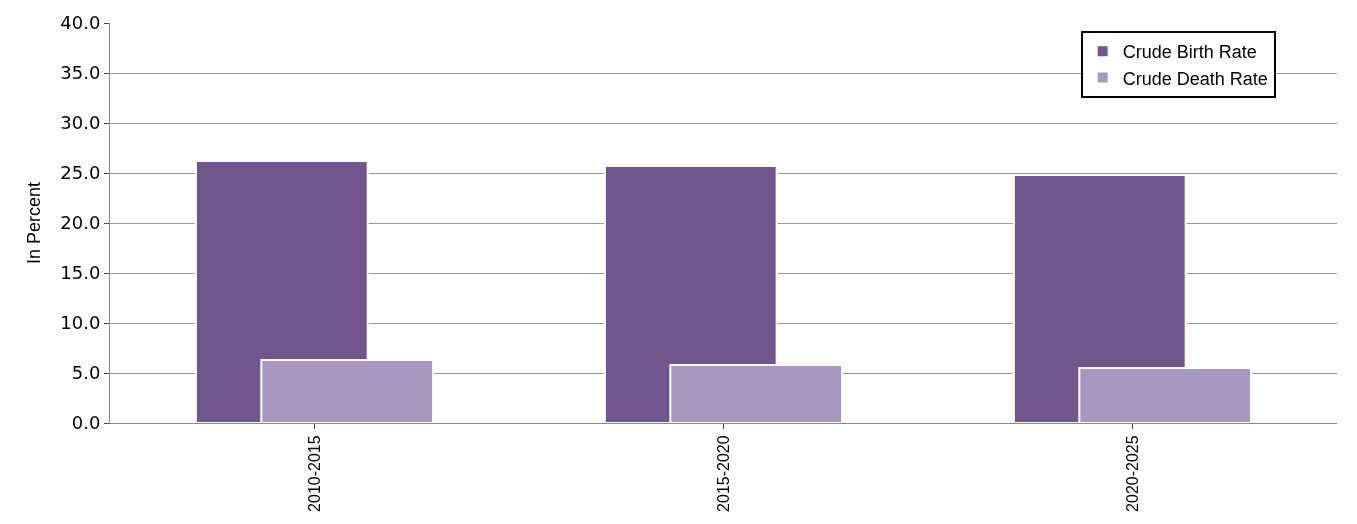 This screenshot has width=1357, height=524. I want to click on y-tick-label: 25.0, so click(80, 173).